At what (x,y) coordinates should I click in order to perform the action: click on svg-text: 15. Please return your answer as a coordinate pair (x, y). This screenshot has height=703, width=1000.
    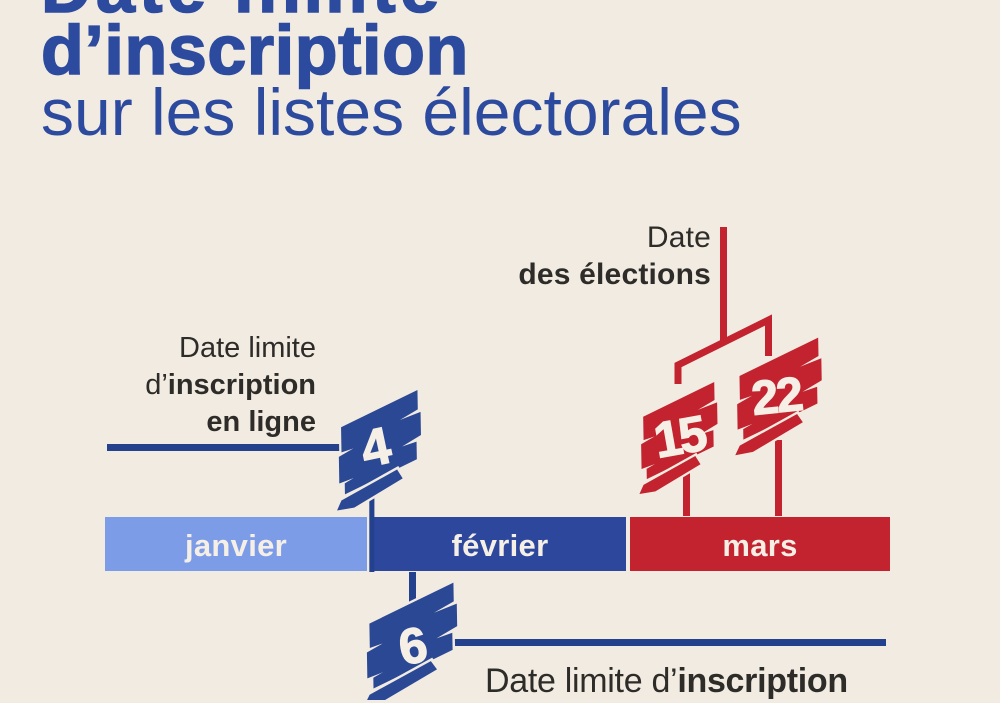
    Looking at the image, I should click on (680, 437).